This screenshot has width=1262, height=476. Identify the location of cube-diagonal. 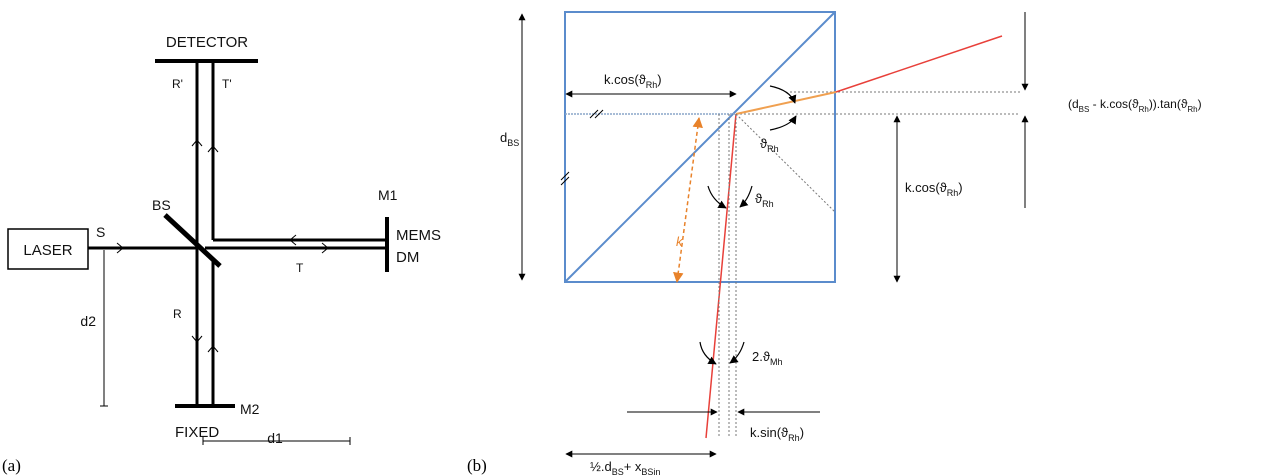
(700, 147).